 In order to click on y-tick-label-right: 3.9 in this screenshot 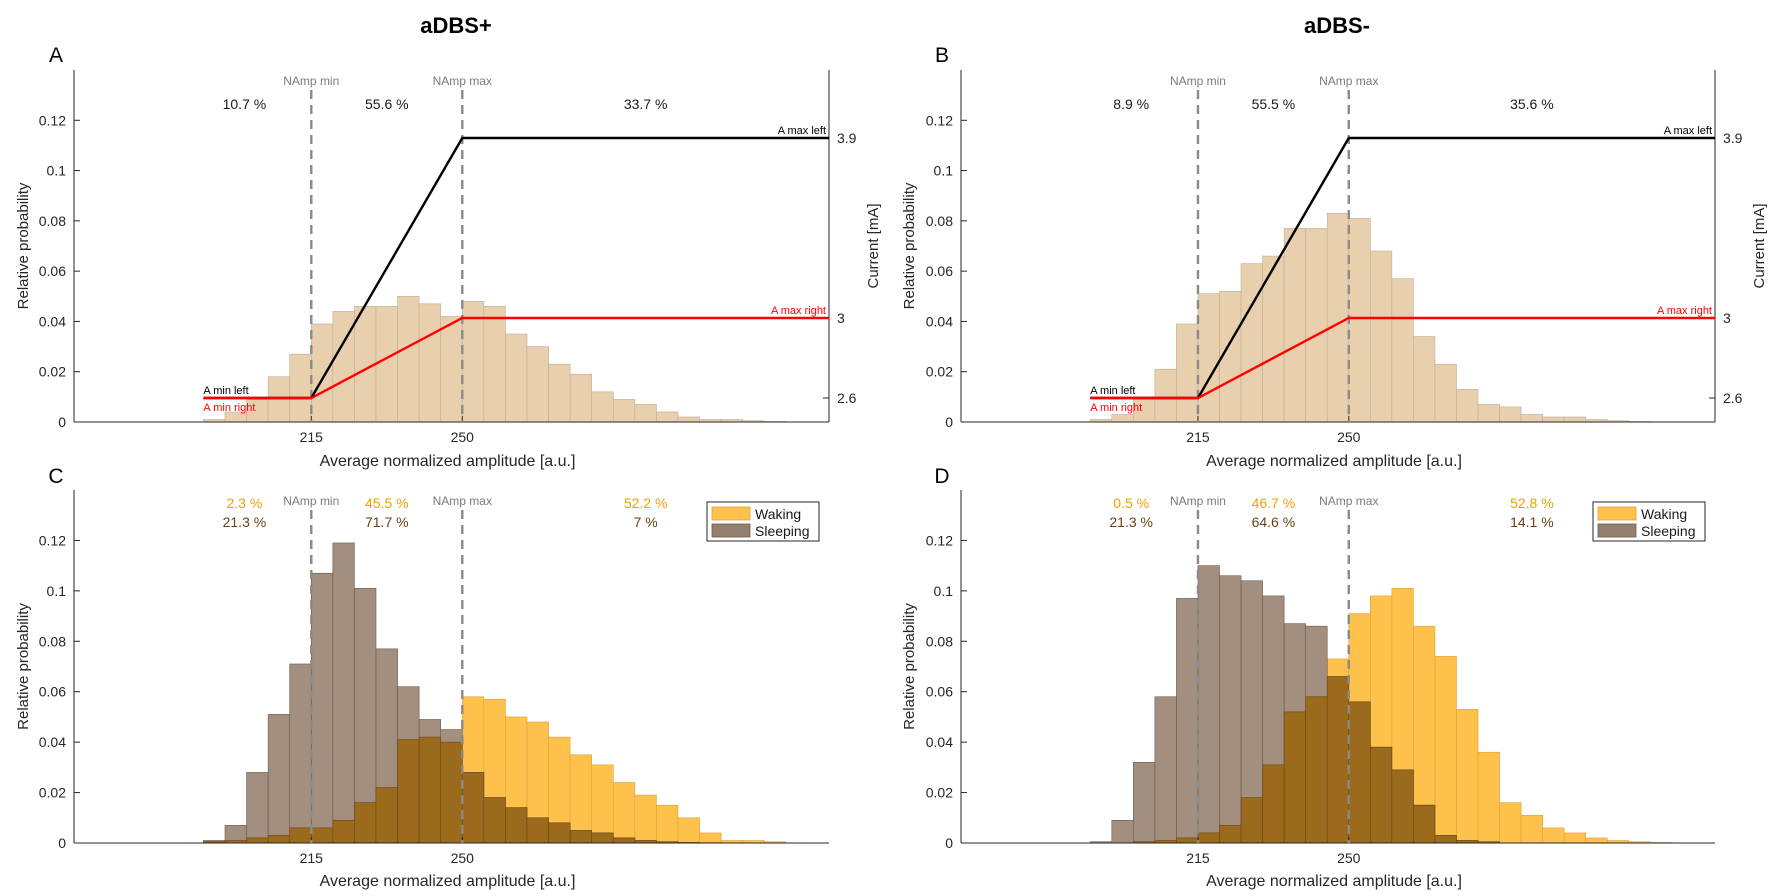, I will do `click(847, 138)`.